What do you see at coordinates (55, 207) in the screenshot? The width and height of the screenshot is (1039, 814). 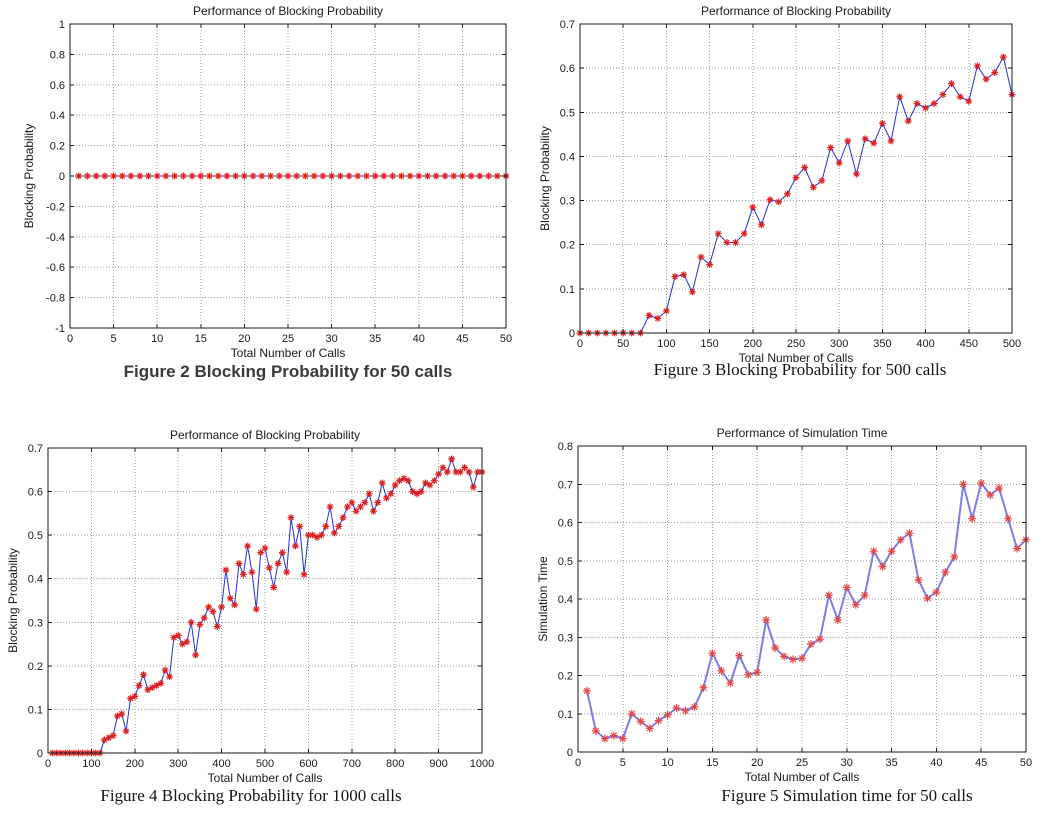 I see `svg-text: -0.2` at bounding box center [55, 207].